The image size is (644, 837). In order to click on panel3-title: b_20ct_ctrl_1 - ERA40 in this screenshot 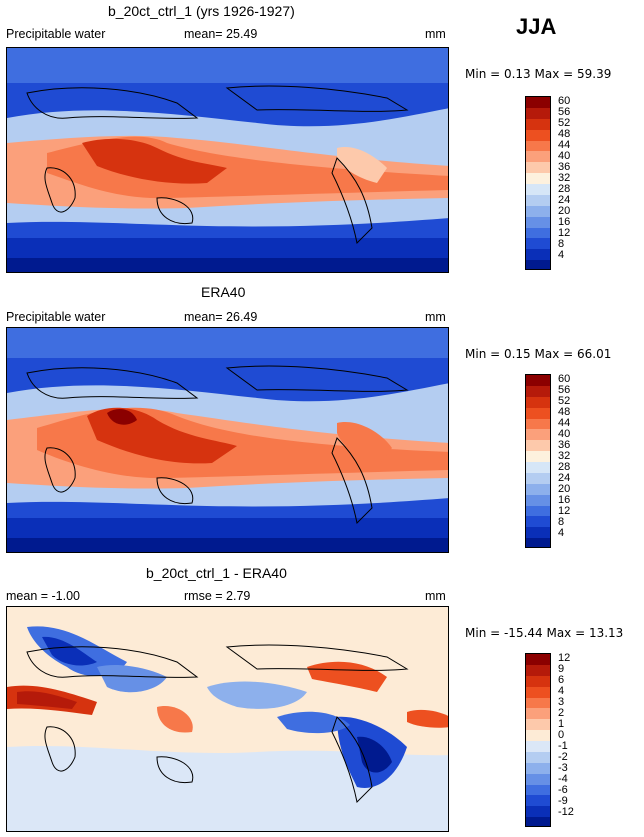, I will do `click(216, 573)`.